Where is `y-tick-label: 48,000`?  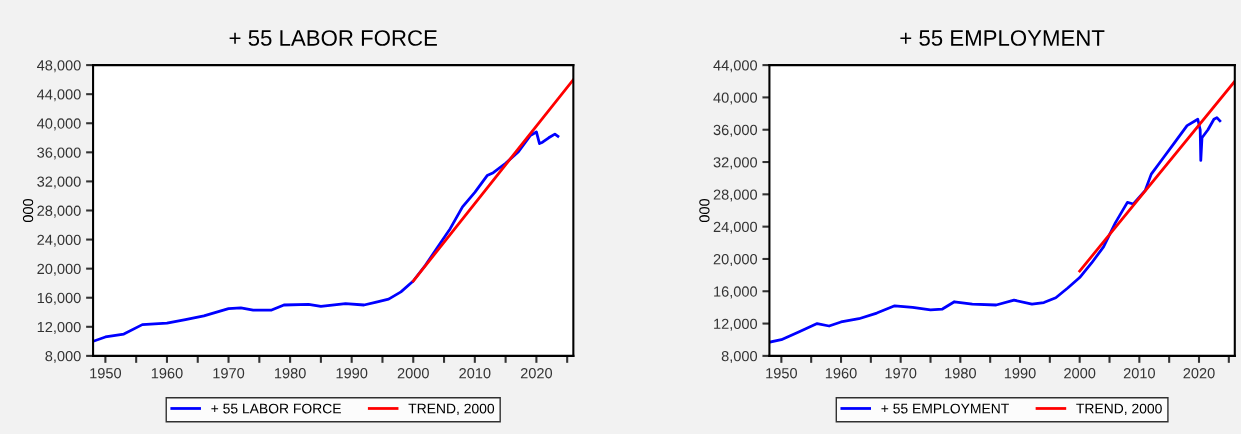
y-tick-label: 48,000 is located at coordinates (59, 66).